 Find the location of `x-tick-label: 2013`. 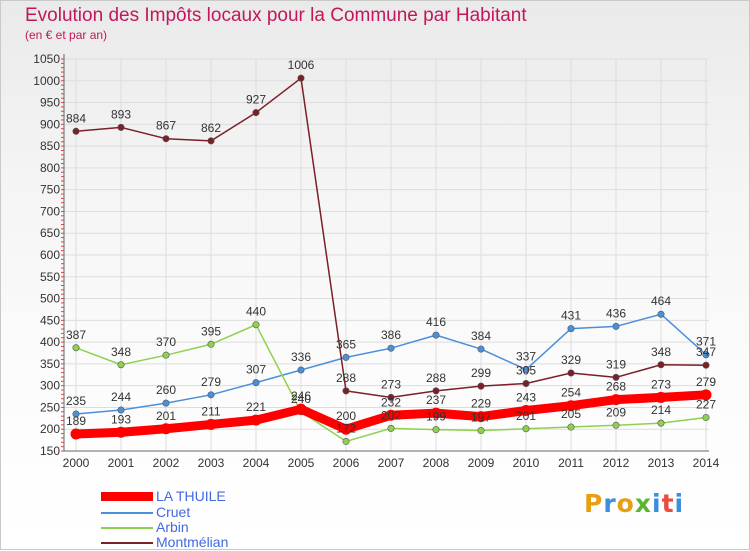

x-tick-label: 2013 is located at coordinates (661, 463).